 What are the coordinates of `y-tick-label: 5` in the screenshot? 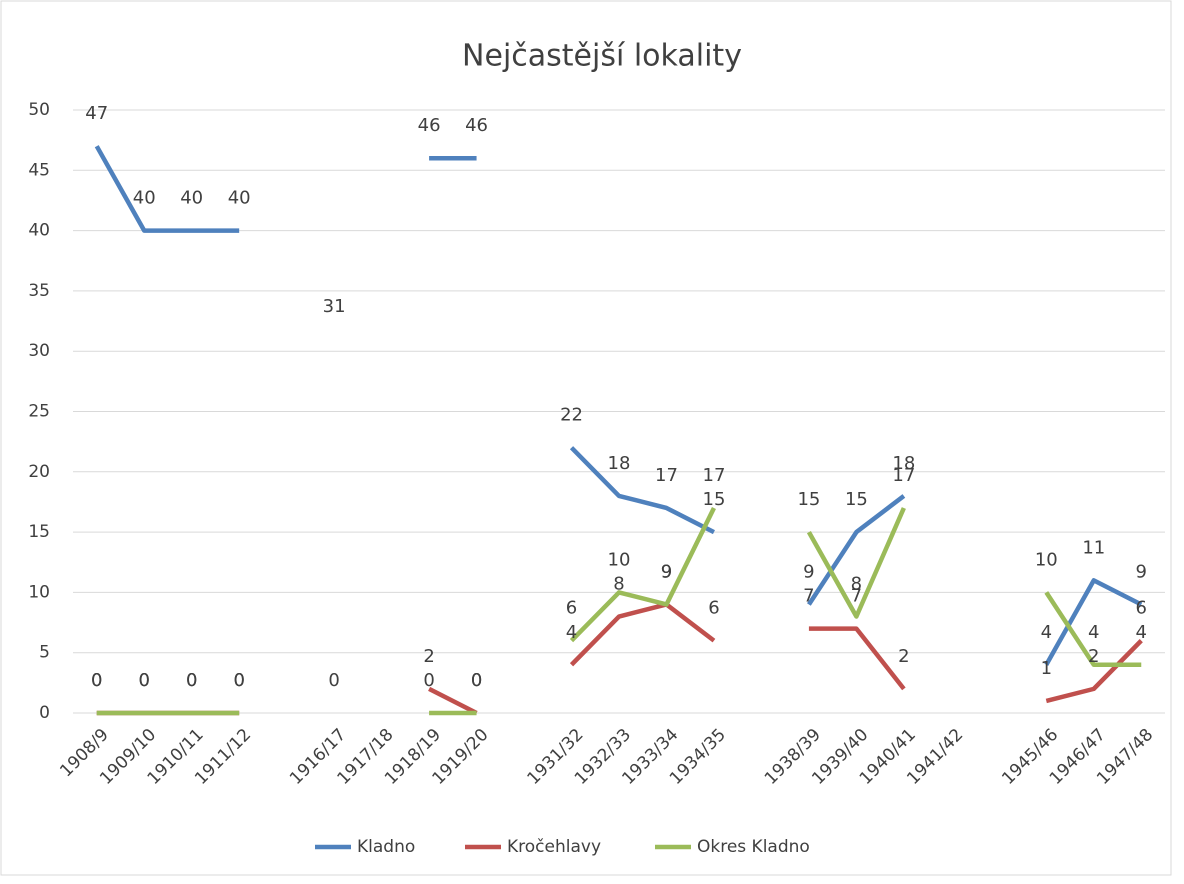 It's located at (44, 653).